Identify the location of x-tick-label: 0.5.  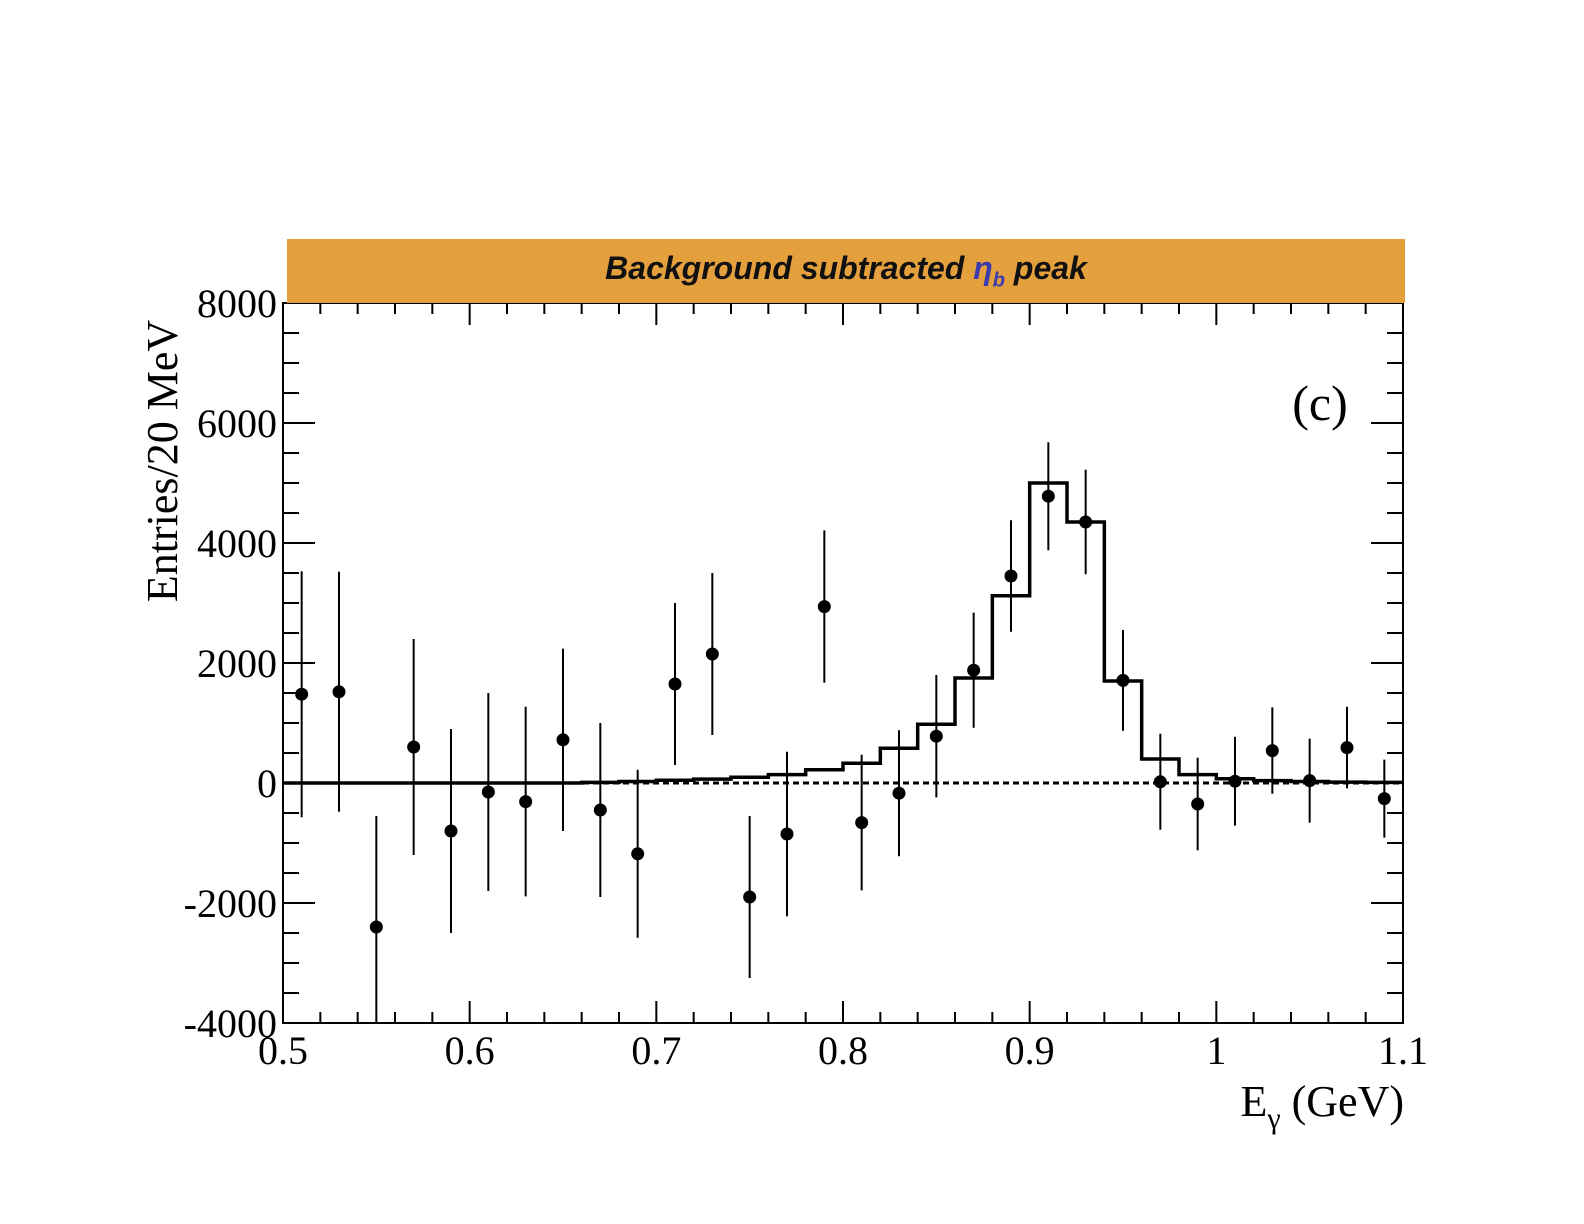
(283, 1050).